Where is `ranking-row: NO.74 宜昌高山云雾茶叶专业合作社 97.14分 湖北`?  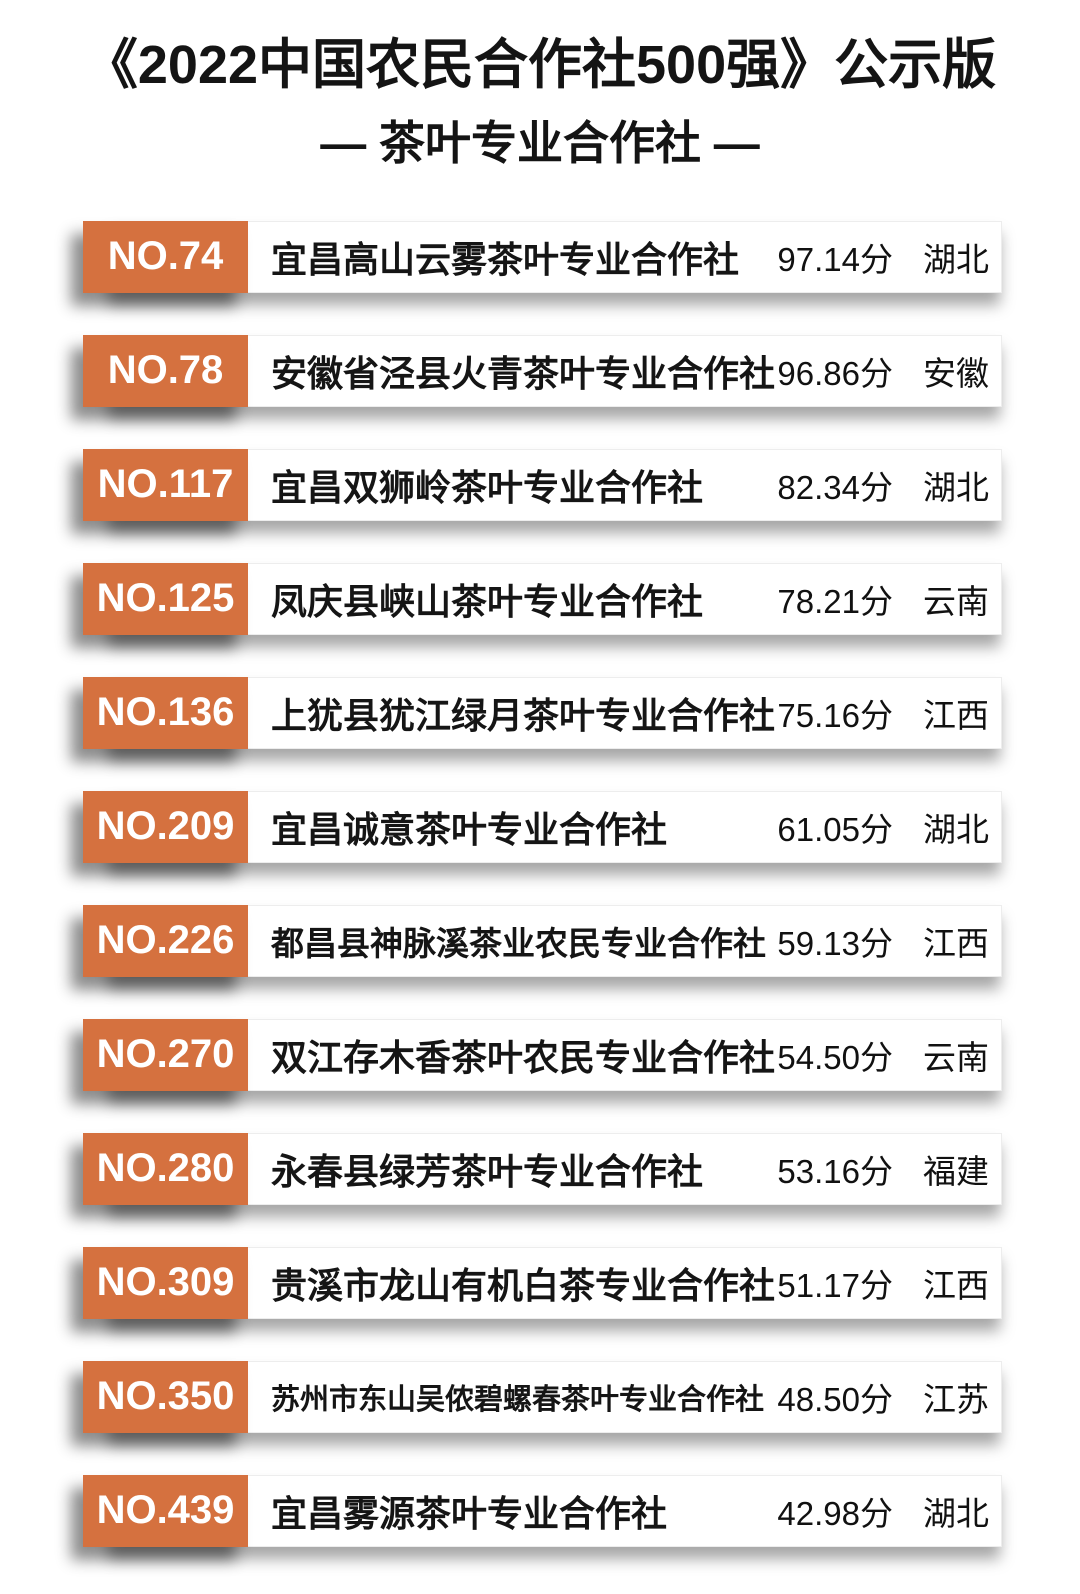
ranking-row: NO.74 宜昌高山云雾茶叶专业合作社 97.14分 湖北 is located at coordinates (542, 256).